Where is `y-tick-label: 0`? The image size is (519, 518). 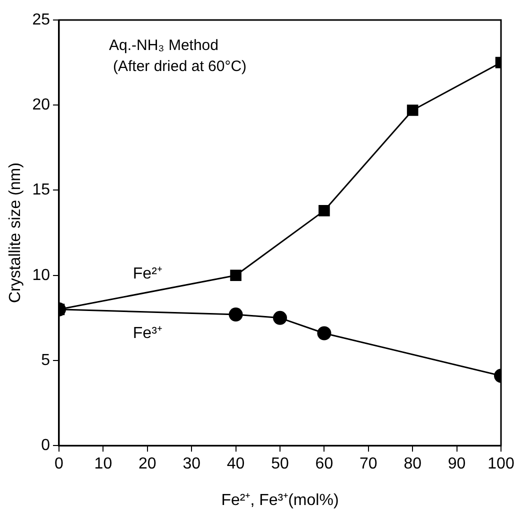
y-tick-label: 0 is located at coordinates (45, 445).